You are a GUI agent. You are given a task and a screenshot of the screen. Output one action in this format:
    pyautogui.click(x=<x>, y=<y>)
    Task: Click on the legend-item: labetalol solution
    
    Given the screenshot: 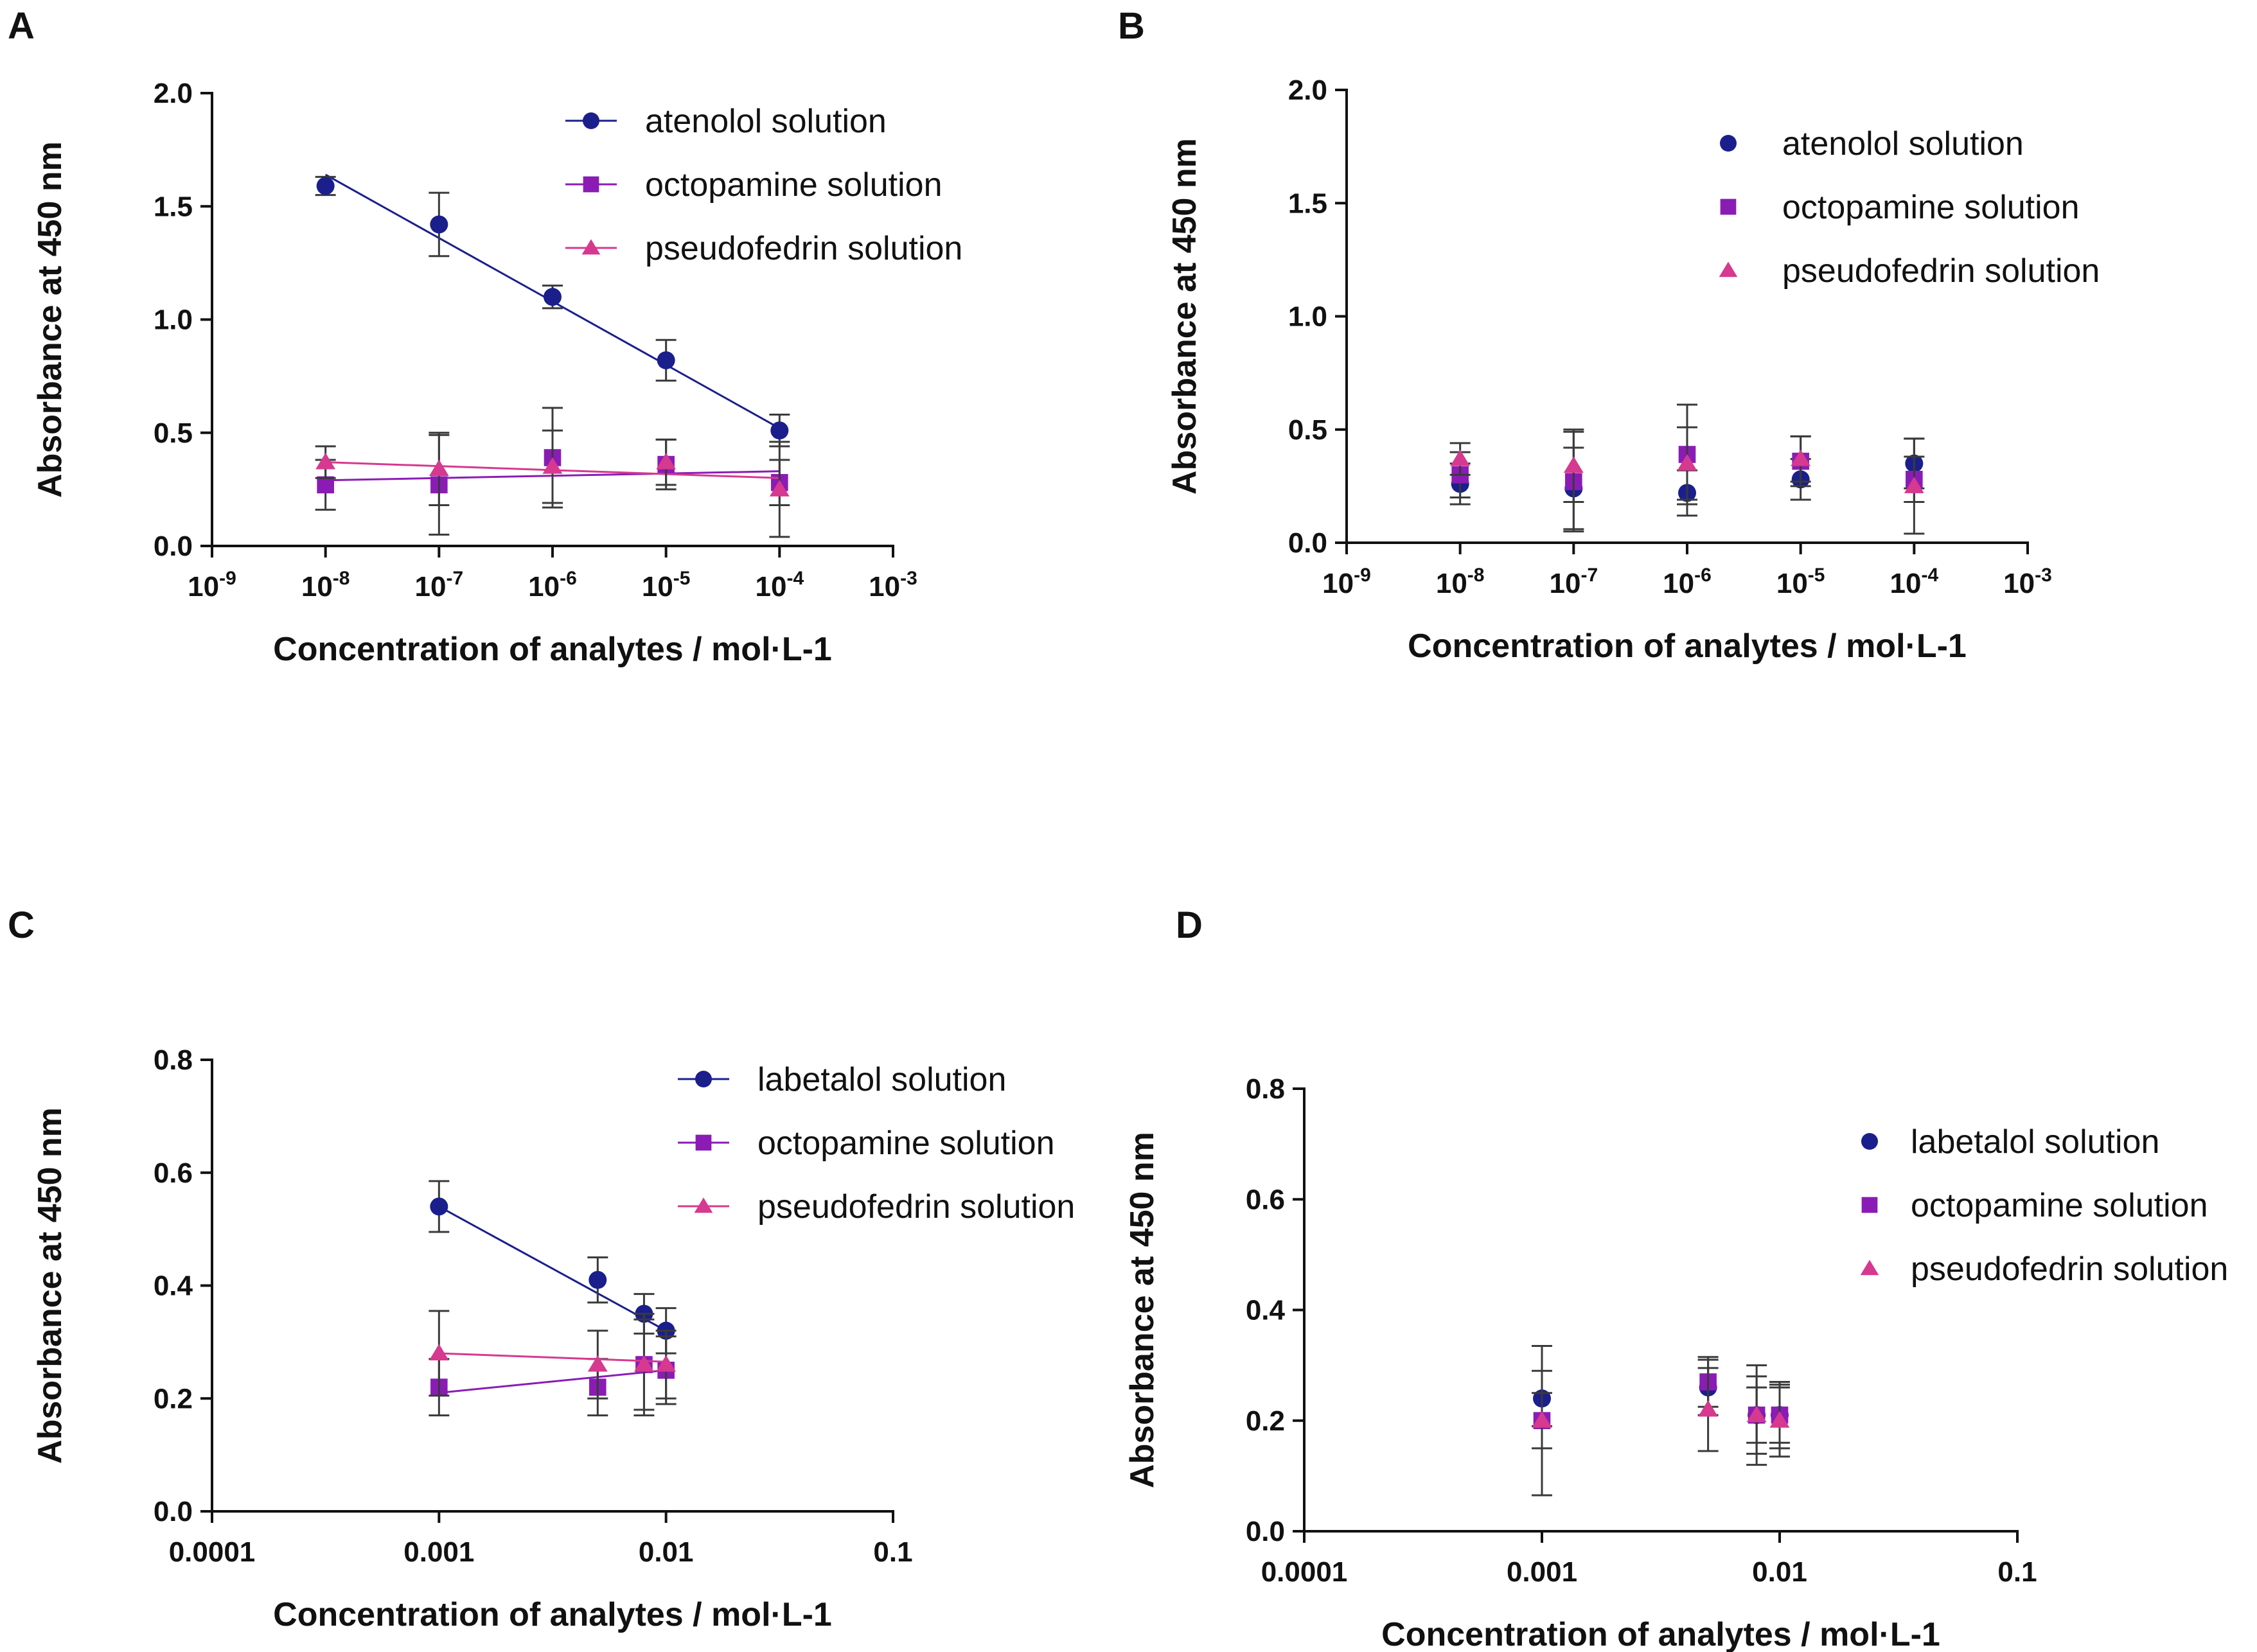 What is the action you would take?
    pyautogui.click(x=2010, y=1142)
    